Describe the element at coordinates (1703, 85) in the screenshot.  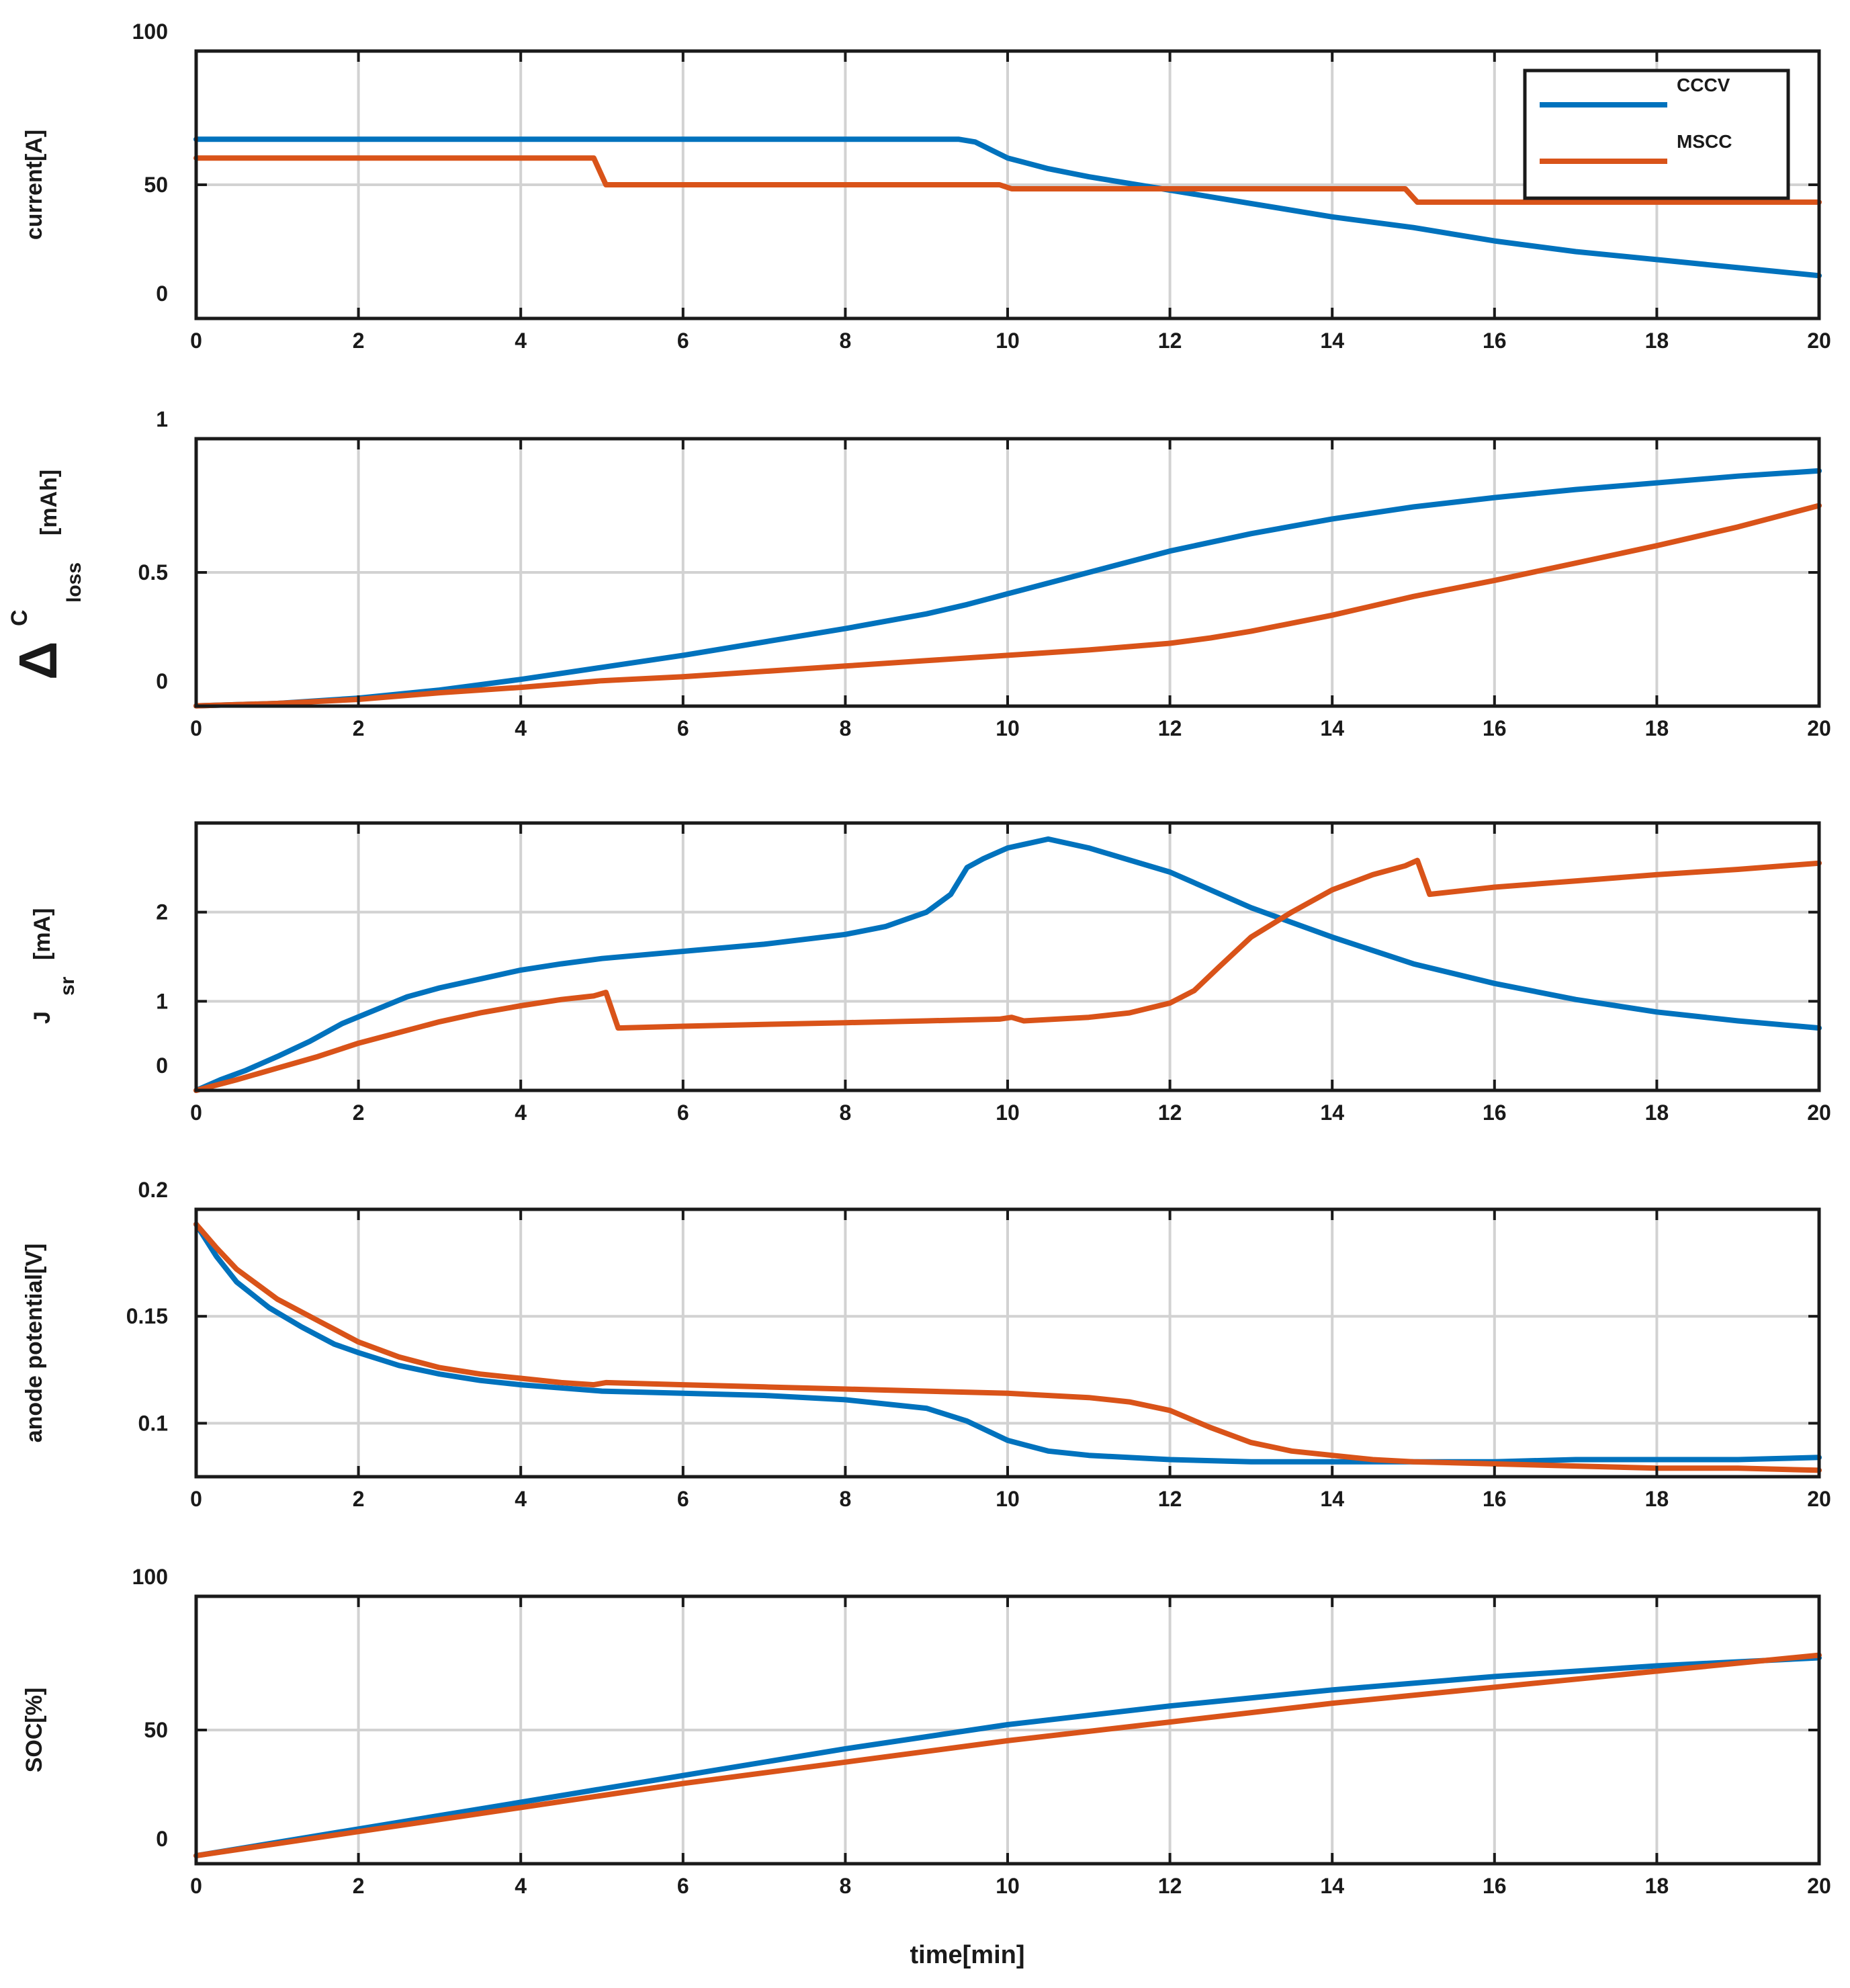
I see `legend-label-cccv: CCCV` at that location.